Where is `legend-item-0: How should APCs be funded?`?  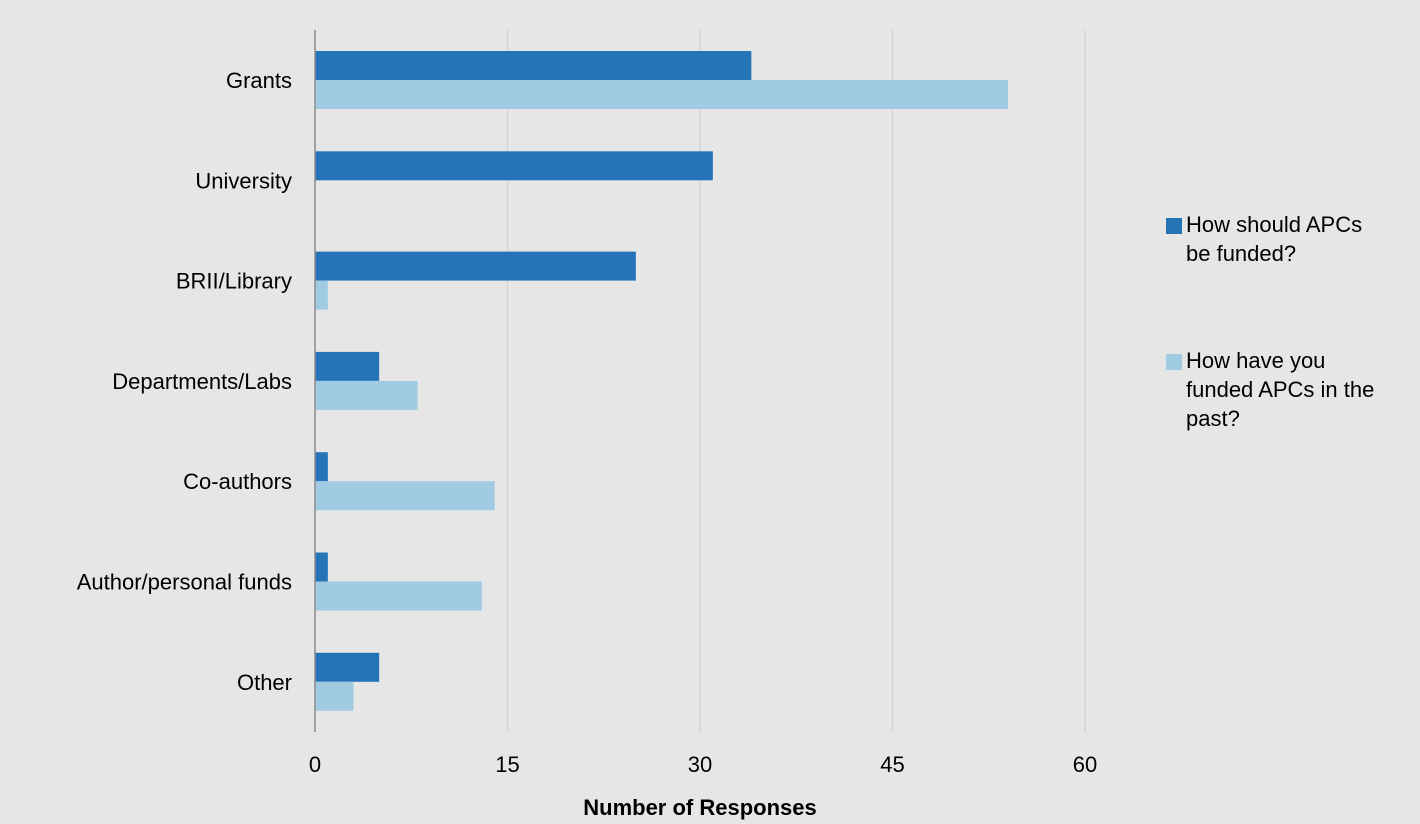 legend-item-0: How should APCs be funded? is located at coordinates (1264, 239).